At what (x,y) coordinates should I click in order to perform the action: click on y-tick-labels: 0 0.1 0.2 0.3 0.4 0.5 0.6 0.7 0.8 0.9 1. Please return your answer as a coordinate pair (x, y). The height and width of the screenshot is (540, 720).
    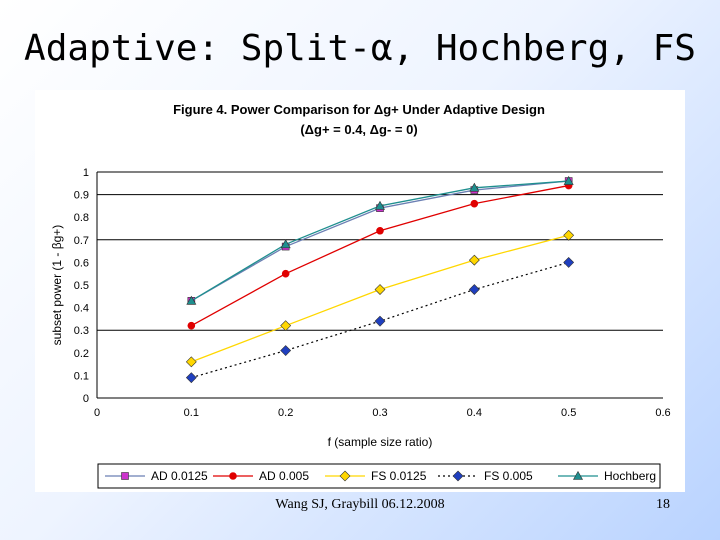
    Looking at the image, I should click on (81, 286).